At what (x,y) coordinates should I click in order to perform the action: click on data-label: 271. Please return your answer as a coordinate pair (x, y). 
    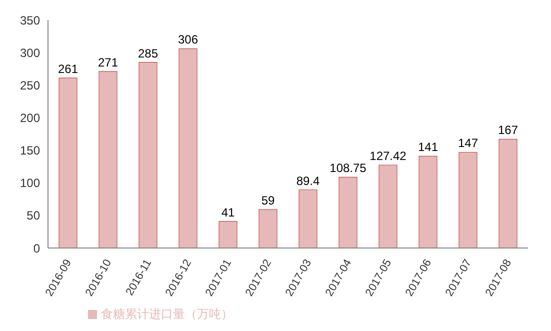
    Looking at the image, I should click on (108, 62).